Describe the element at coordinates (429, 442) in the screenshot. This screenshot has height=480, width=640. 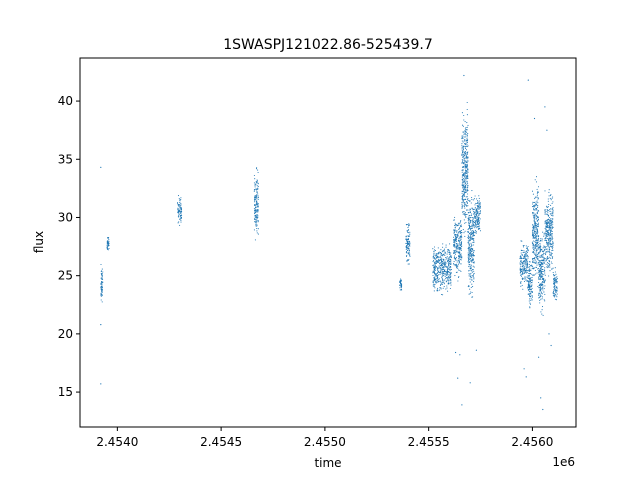
I see `x-tick-label: 2.4555` at that location.